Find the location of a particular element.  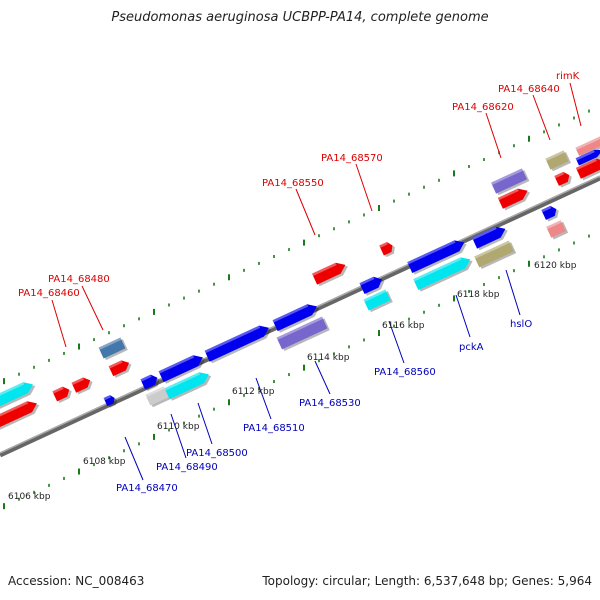

position-label: 6116 kbp is located at coordinates (403, 326).